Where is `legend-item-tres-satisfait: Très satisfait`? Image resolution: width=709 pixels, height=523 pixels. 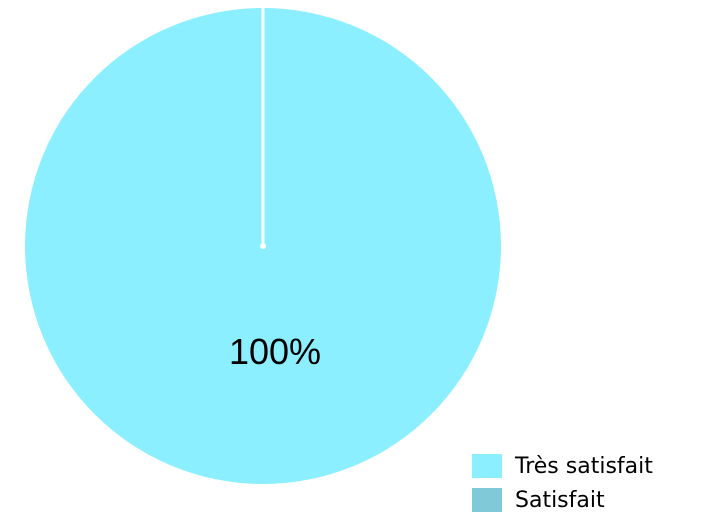 legend-item-tres-satisfait: Très satisfait is located at coordinates (587, 466).